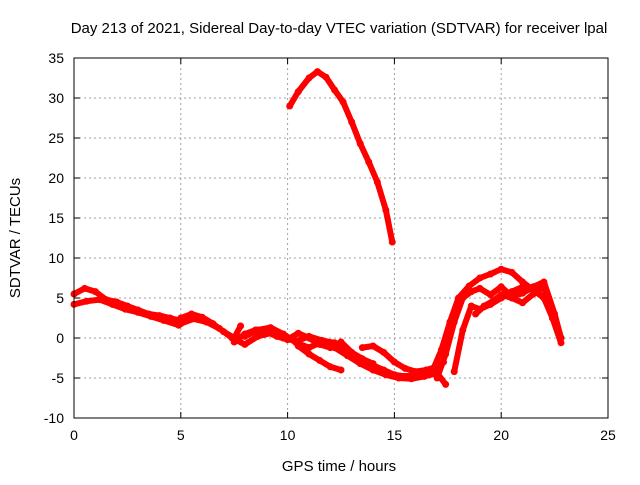 This screenshot has width=640, height=485. I want to click on y-tick-label: -10, so click(54, 418).